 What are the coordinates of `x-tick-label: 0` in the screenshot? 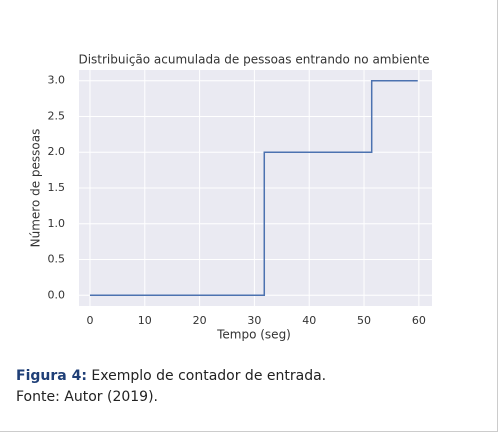 It's located at (89, 320).